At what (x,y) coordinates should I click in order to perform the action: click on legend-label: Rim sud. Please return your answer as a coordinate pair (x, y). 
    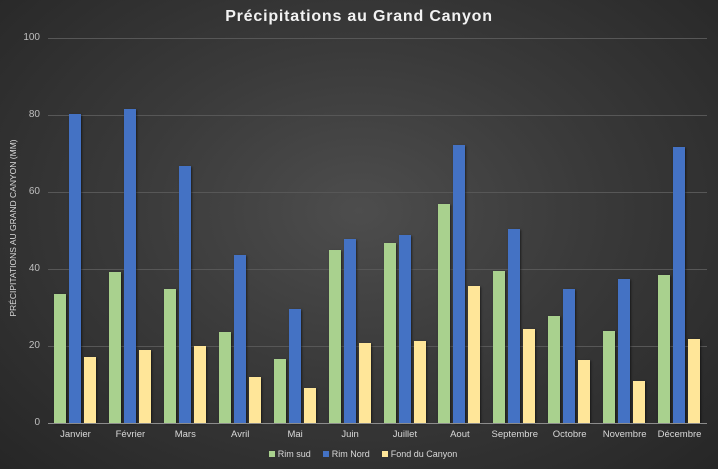
    Looking at the image, I should click on (294, 454).